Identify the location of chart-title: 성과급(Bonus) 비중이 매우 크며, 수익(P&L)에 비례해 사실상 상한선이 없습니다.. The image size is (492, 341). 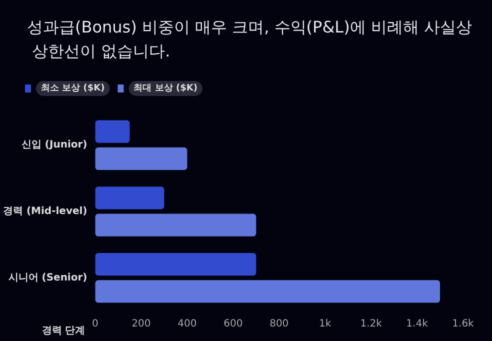
(249, 39).